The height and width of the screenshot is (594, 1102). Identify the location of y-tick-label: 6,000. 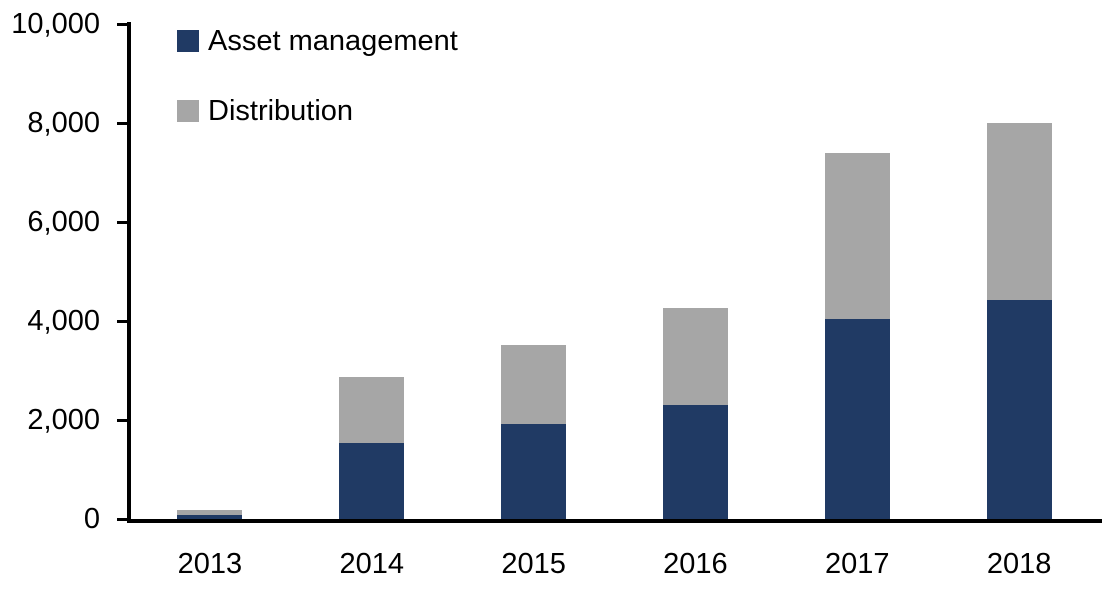
(63, 222).